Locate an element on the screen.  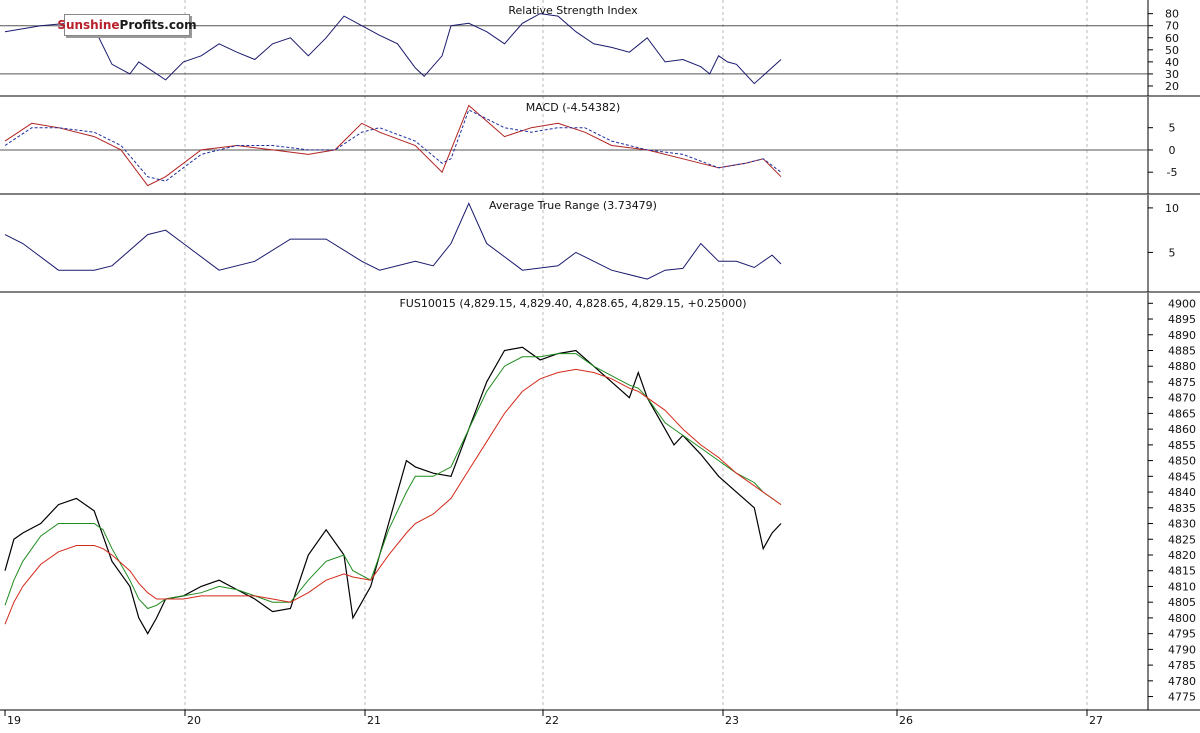
y-tick-label: 4820 is located at coordinates (1182, 555).